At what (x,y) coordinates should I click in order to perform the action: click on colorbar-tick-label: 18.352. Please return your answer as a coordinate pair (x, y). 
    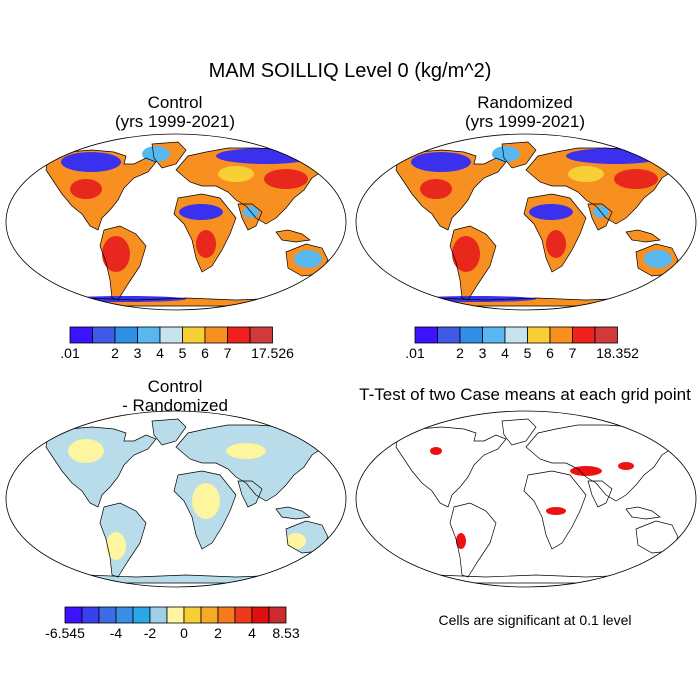
    Looking at the image, I should click on (617, 353).